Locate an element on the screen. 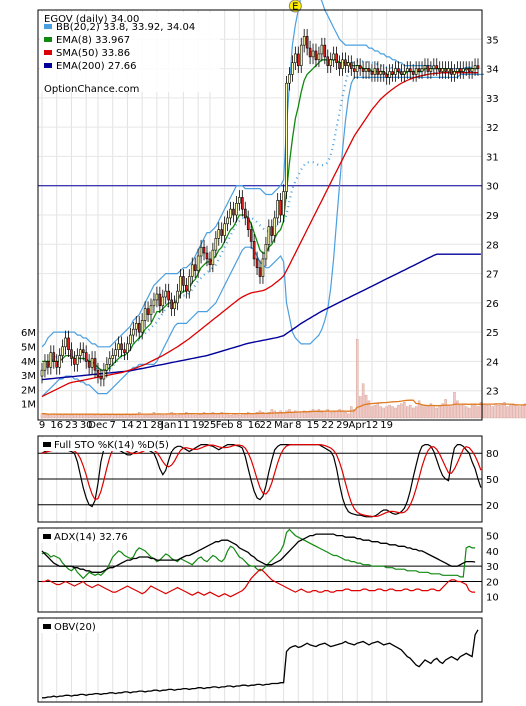  price-ytick-label: 31 is located at coordinates (492, 157).